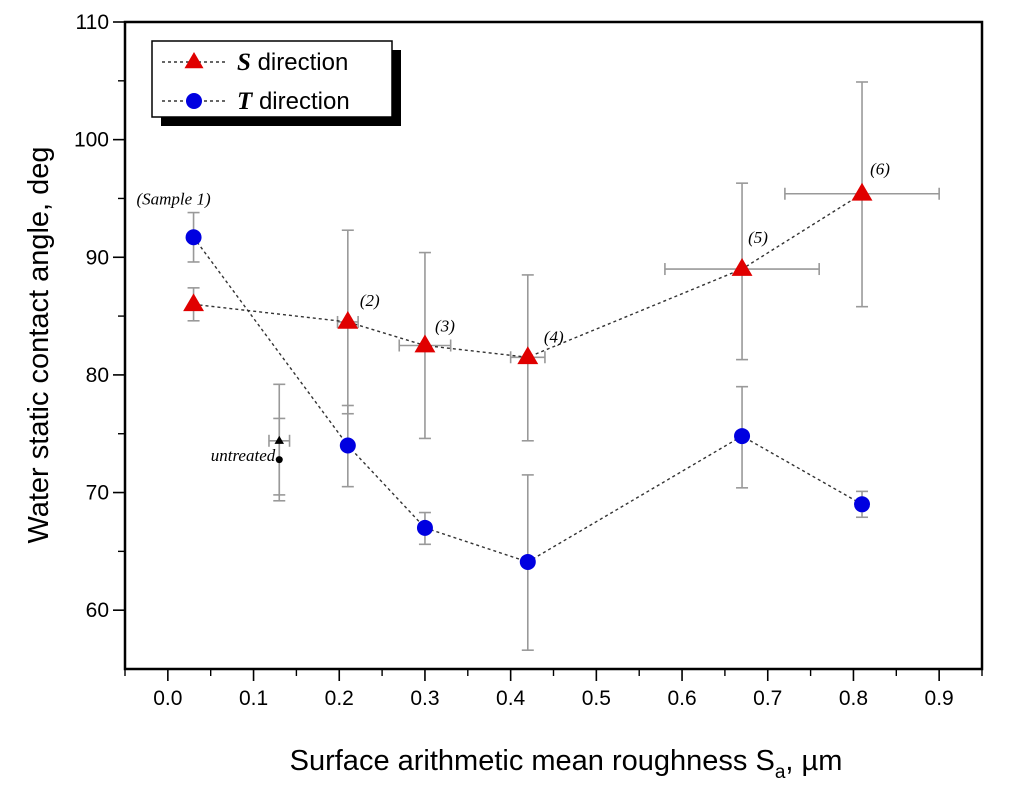  What do you see at coordinates (528, 275) in the screenshot?
I see `s-series-line` at bounding box center [528, 275].